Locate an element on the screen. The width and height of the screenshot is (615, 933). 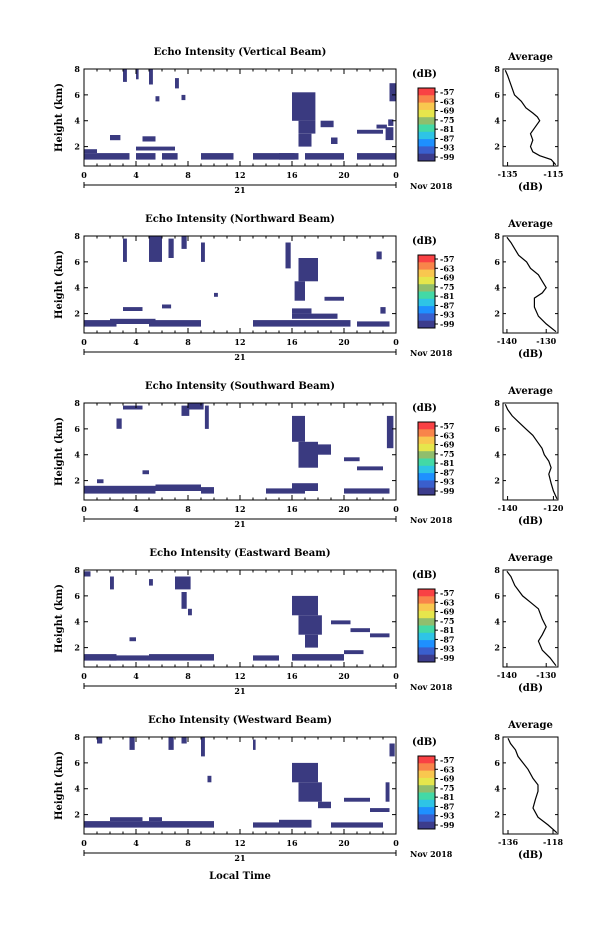
colorbar-tick-label: -93 is located at coordinates (447, 315).